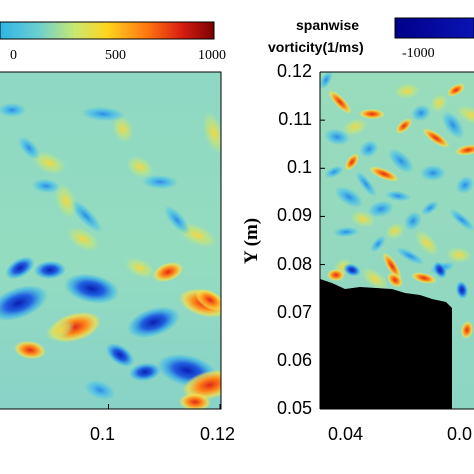 Image resolution: width=474 pixels, height=474 pixels. I want to click on obstacle-shape, so click(386, 344).